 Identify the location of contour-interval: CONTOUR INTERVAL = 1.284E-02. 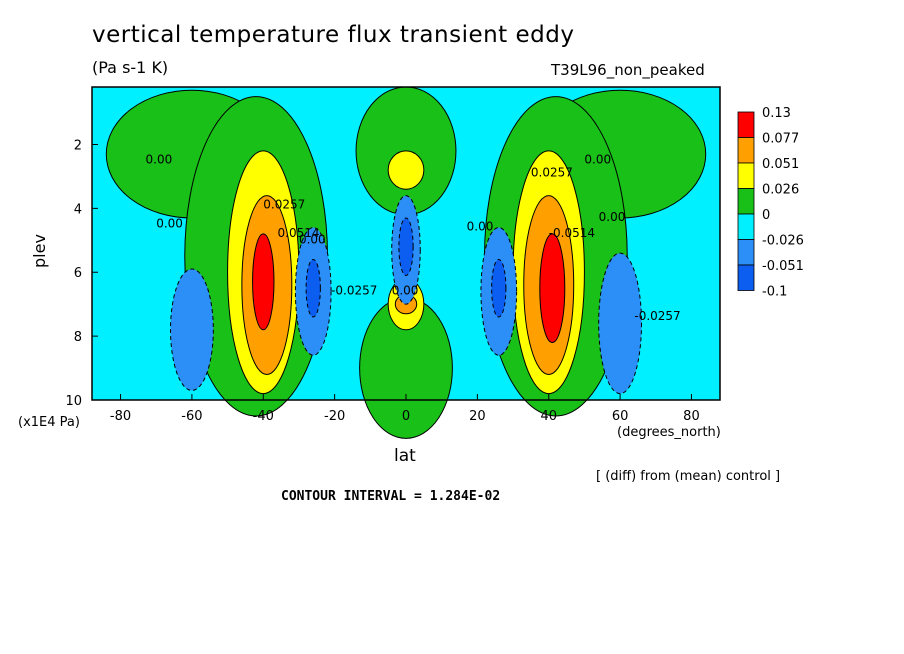
(391, 496).